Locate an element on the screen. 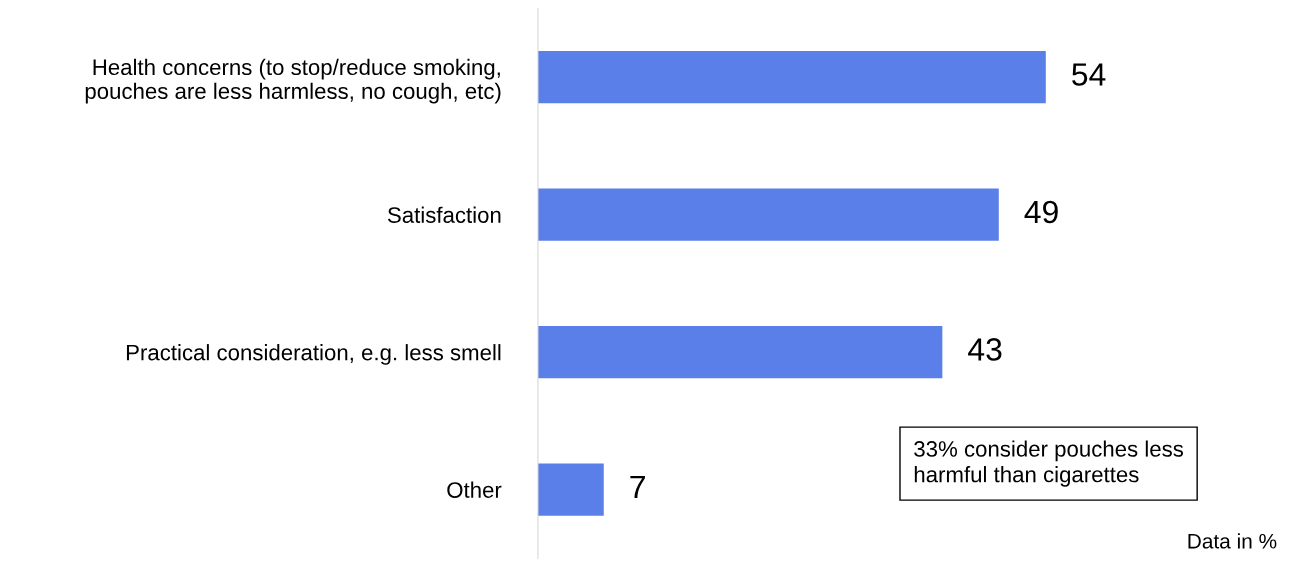 Image resolution: width=1290 pixels, height=564 pixels. data-label: 43 is located at coordinates (985, 349).